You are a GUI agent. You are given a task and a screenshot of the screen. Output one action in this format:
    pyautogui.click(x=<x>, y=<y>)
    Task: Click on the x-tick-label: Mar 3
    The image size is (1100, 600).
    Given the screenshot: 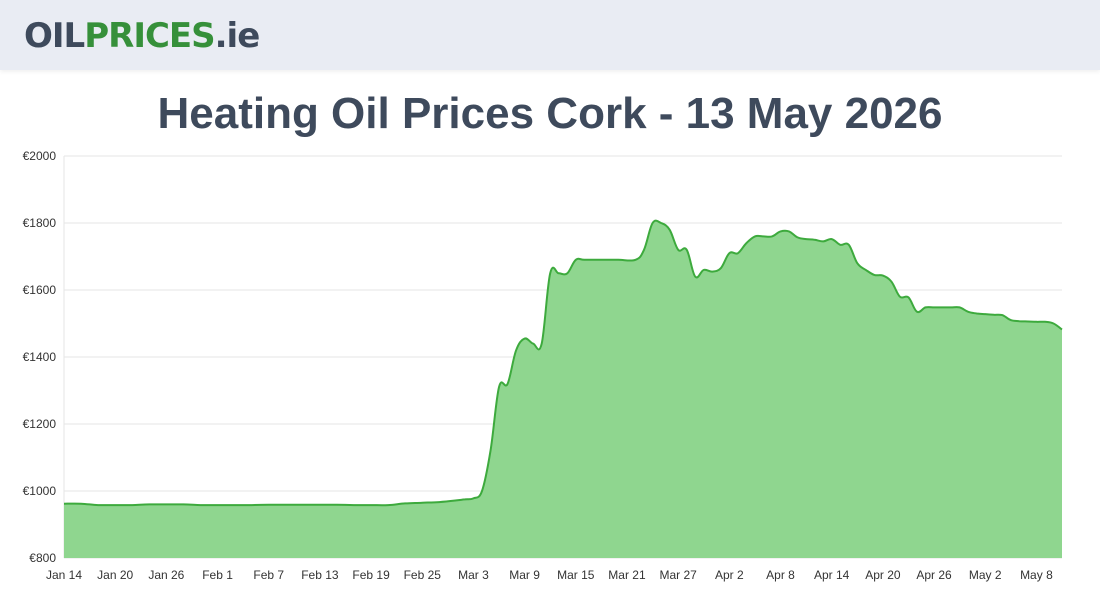 What is the action you would take?
    pyautogui.click(x=473, y=575)
    